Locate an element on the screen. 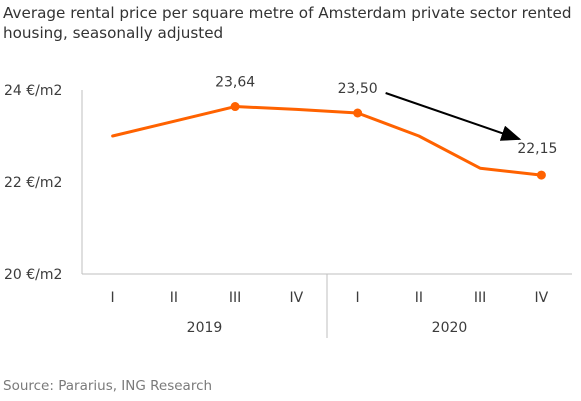 This screenshot has width=581, height=401. series-line is located at coordinates (327, 141).